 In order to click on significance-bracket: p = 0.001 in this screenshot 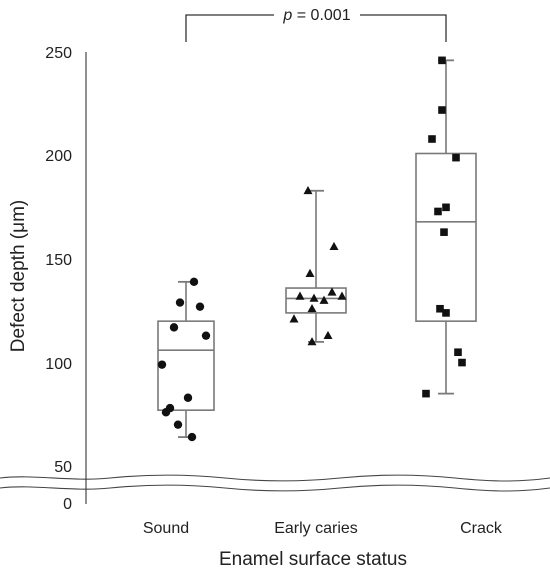, I will do `click(316, 23)`.